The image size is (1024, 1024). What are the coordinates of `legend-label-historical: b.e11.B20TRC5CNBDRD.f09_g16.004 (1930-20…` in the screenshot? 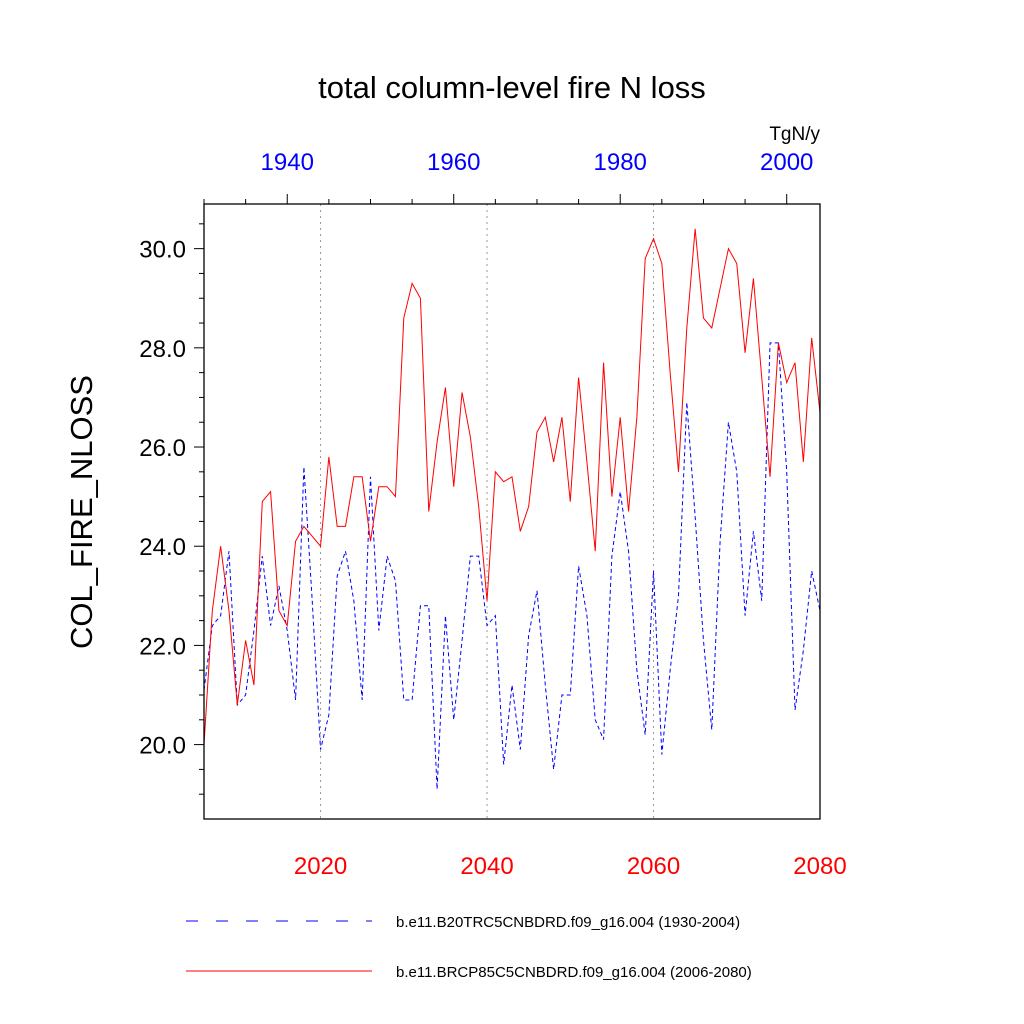 It's located at (568, 922).